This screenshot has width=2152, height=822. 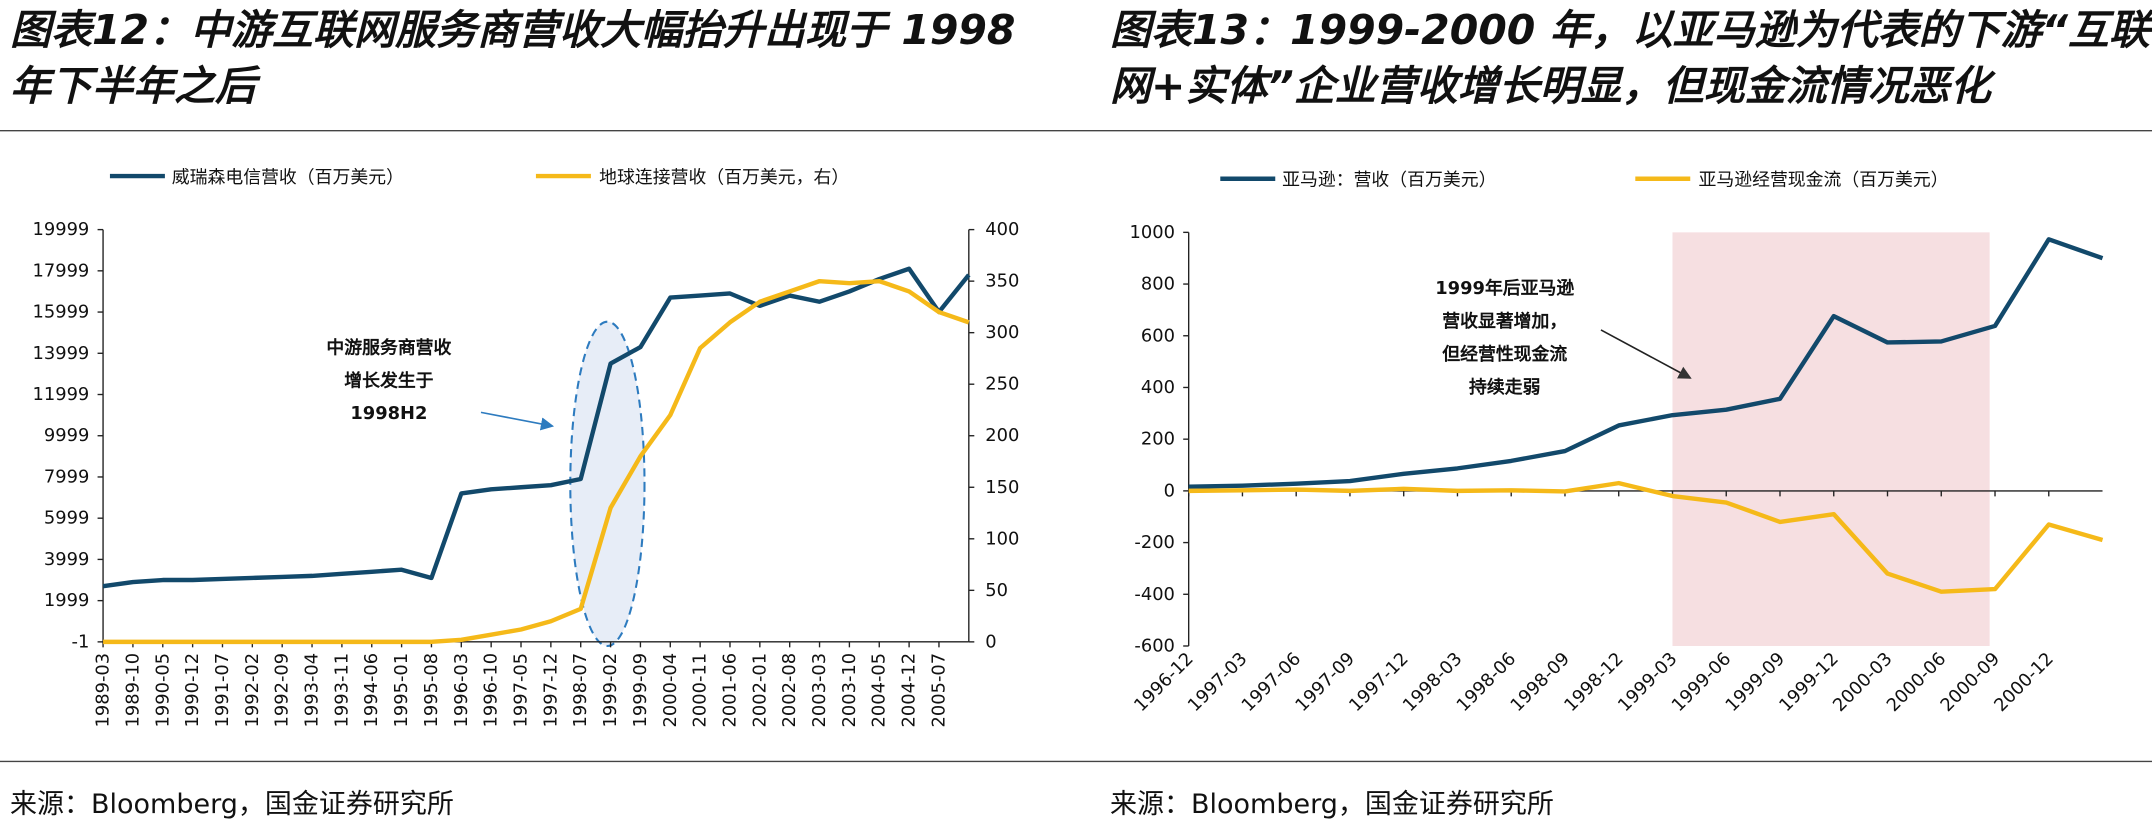 I want to click on x-tick-label: 1992-02, so click(x=252, y=690).